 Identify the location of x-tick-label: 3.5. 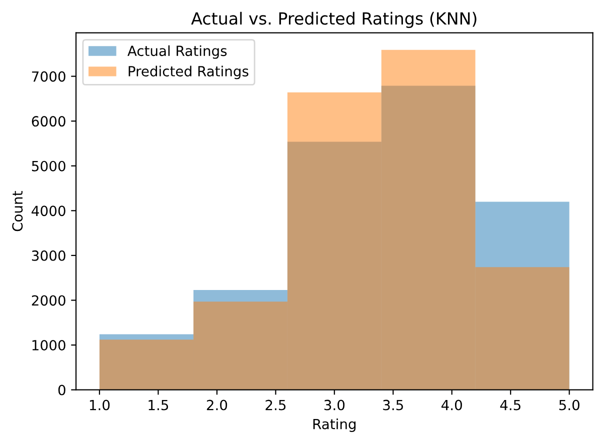
(393, 405).